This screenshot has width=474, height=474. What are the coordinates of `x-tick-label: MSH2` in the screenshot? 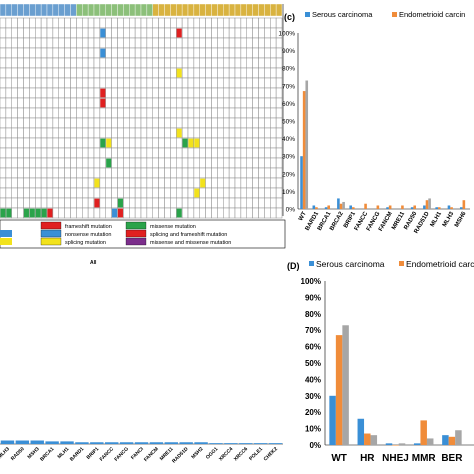 It's located at (197, 453).